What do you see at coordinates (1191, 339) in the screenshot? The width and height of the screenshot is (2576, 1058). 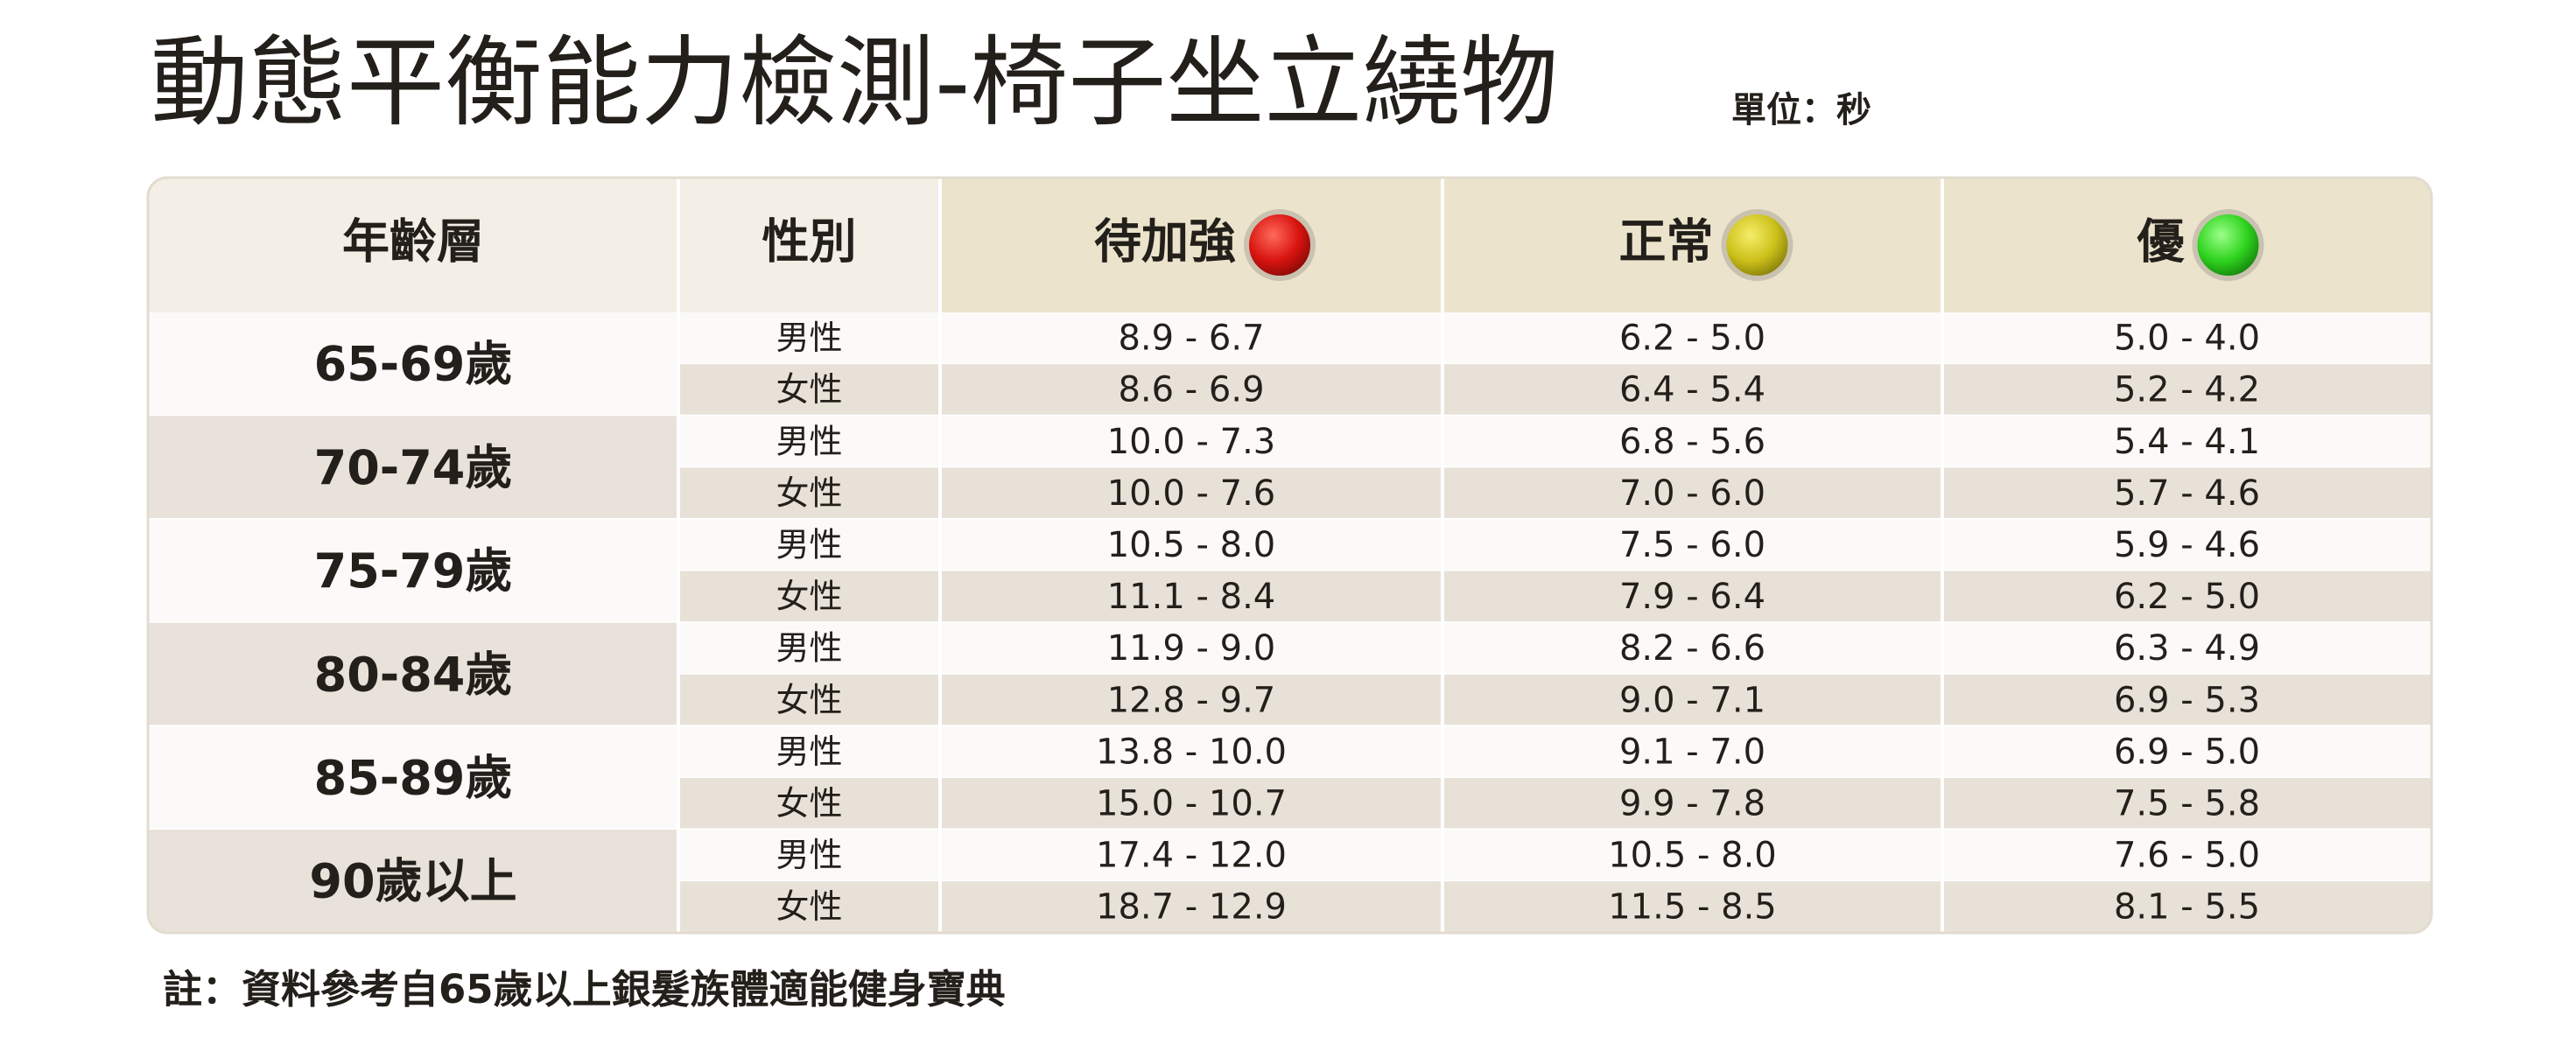 I see `value-cell: 8.9 - 6.7` at bounding box center [1191, 339].